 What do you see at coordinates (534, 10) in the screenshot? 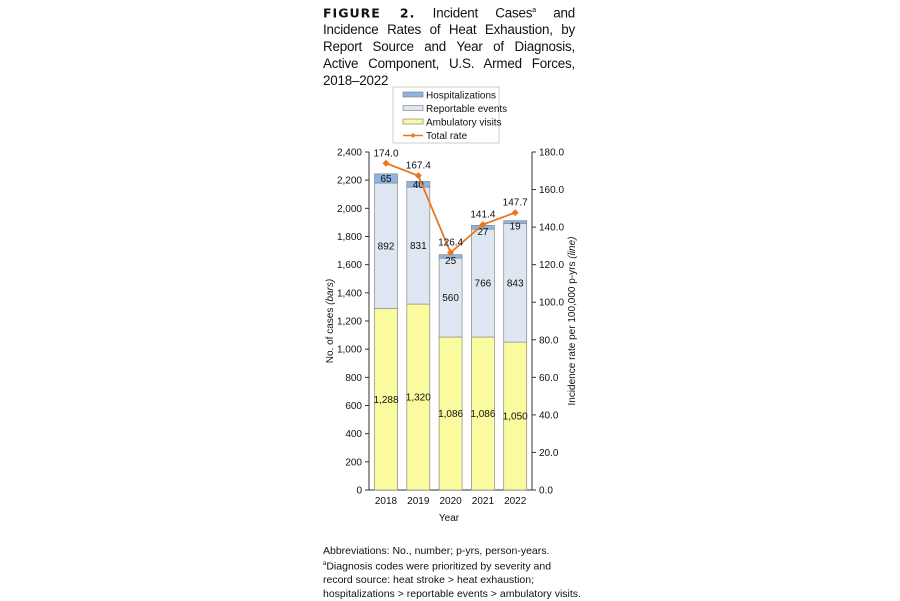
I see `title-superscript: a` at bounding box center [534, 10].